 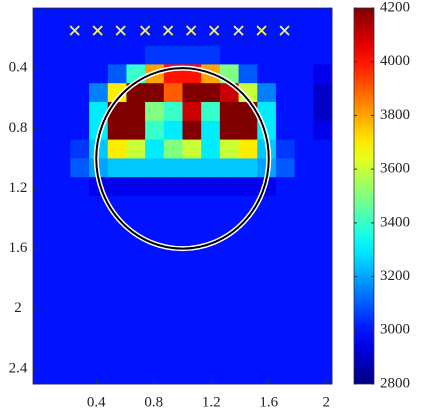 What do you see at coordinates (18, 68) in the screenshot?
I see `y-tick-label: 0.4` at bounding box center [18, 68].